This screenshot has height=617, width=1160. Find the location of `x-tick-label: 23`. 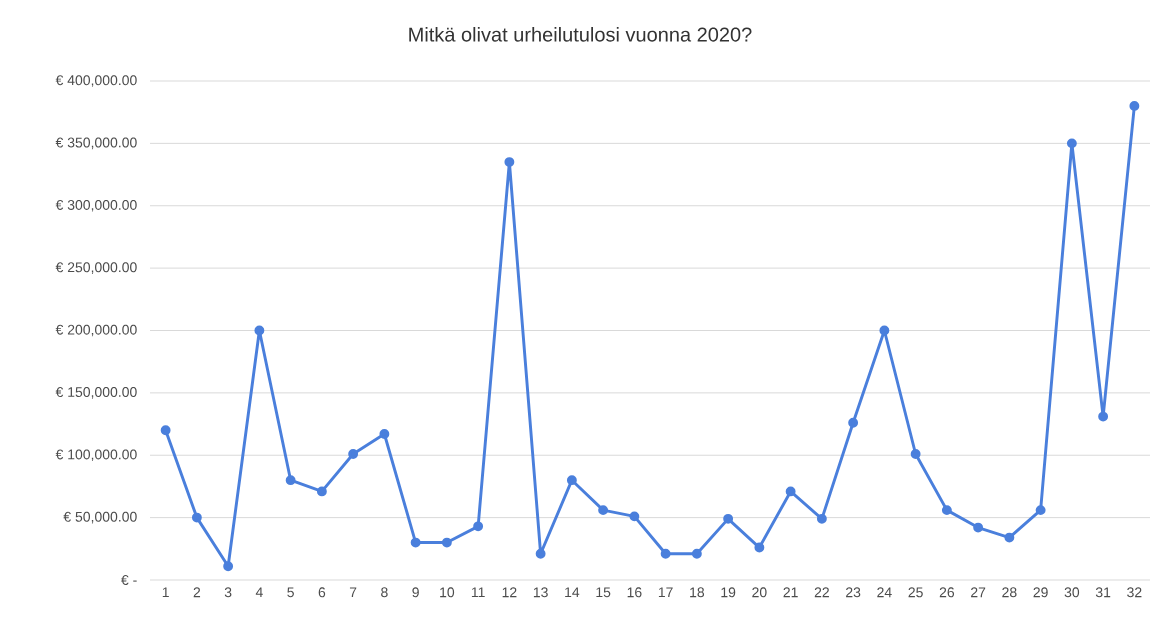

x-tick-label: 23 is located at coordinates (853, 592).